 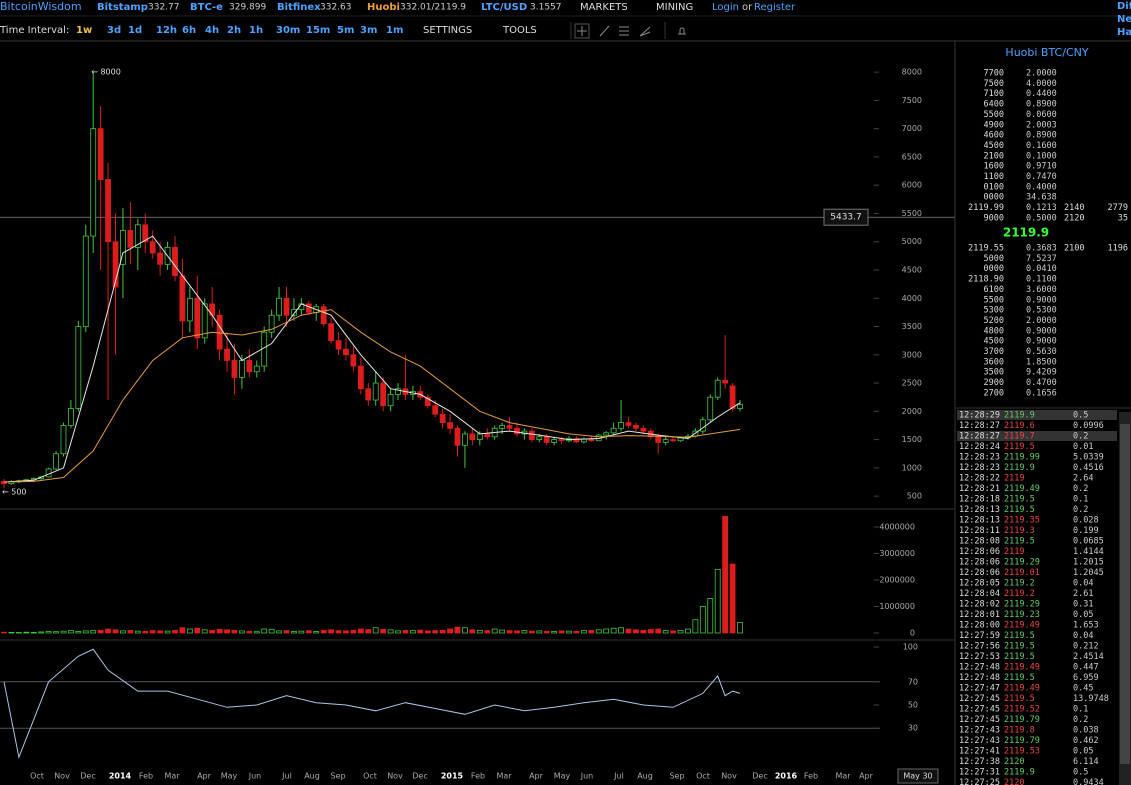 I want to click on trade-price: 2119.79, so click(x=1022, y=720).